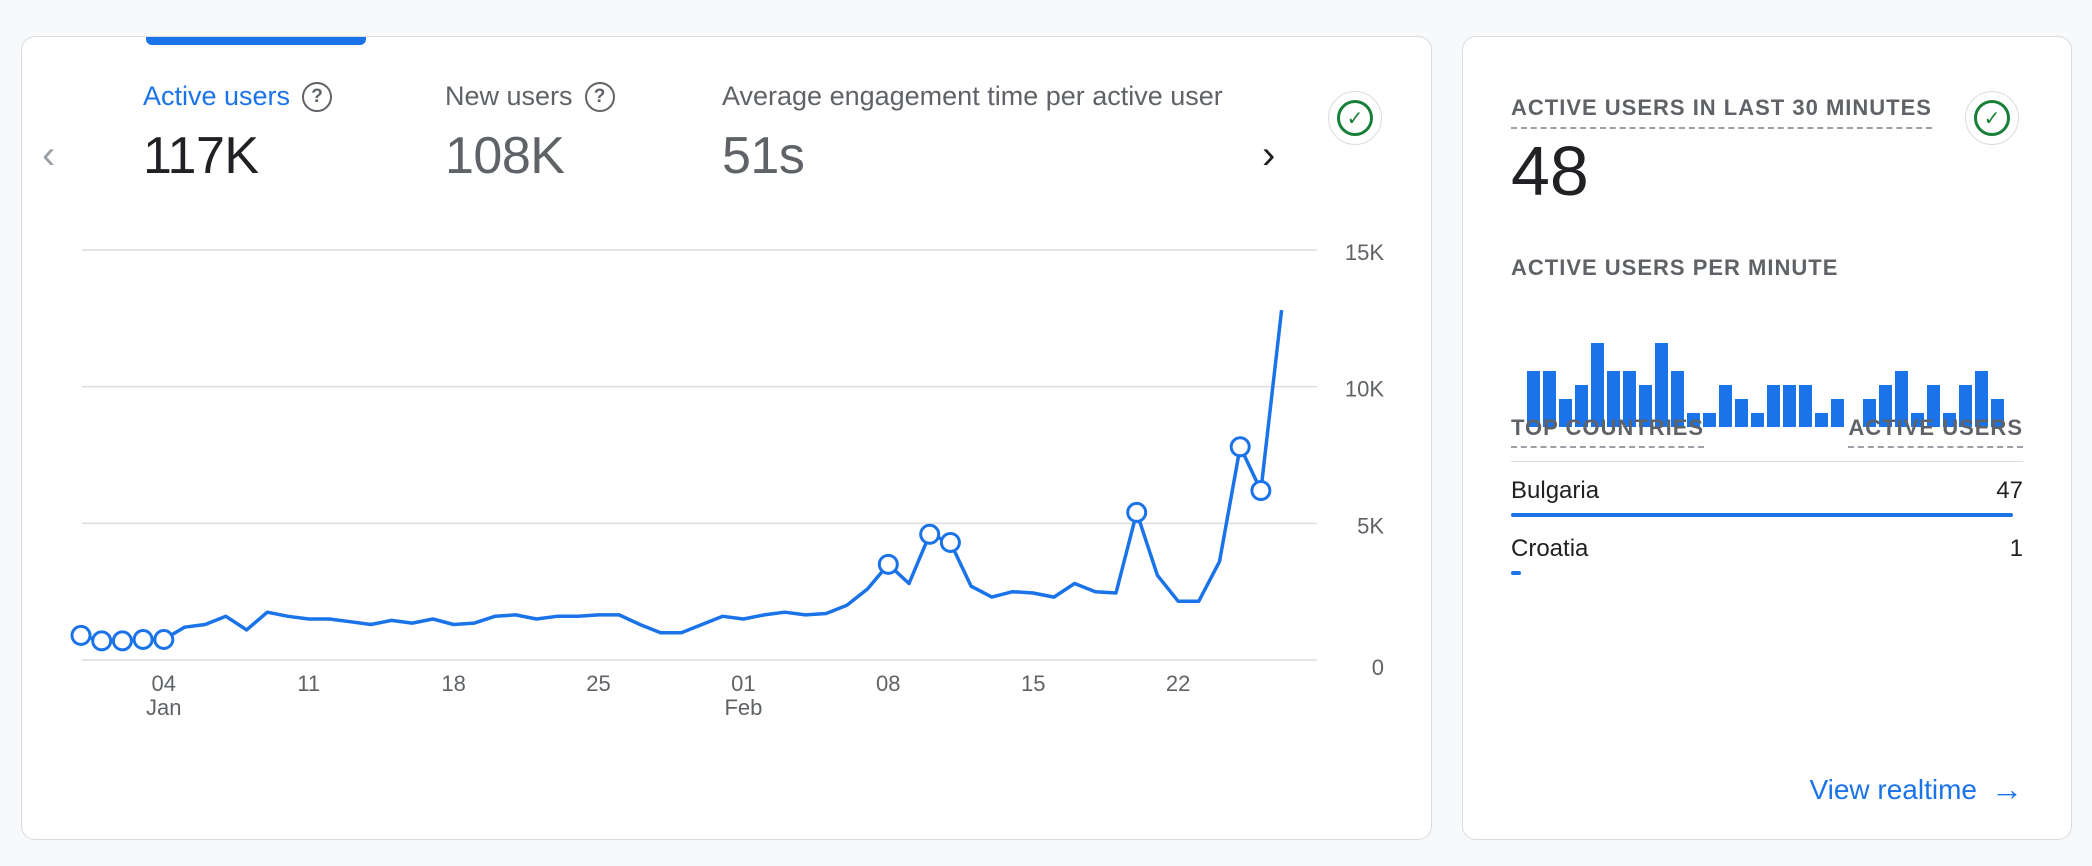  Describe the element at coordinates (1893, 789) in the screenshot. I see `view-realtime-label: View realtime` at that location.